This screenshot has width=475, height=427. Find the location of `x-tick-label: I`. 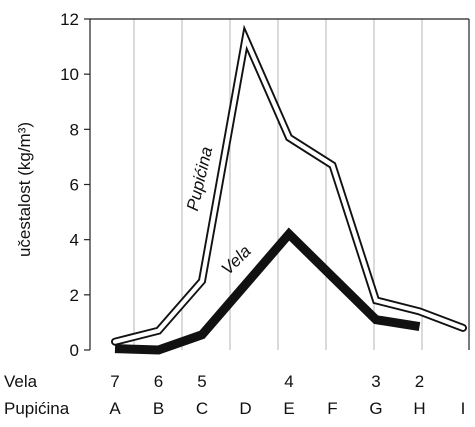

x-tick-label: I is located at coordinates (463, 408).